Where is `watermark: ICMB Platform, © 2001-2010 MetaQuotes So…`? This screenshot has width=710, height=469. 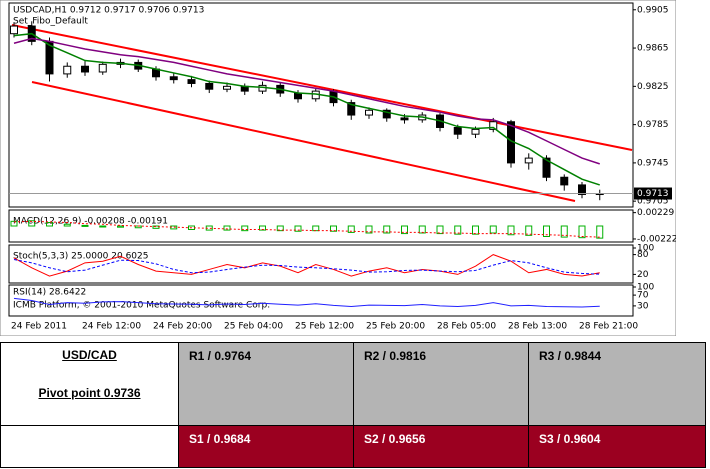 watermark: ICMB Platform, © 2001-2010 MetaQuotes So… is located at coordinates (141, 306).